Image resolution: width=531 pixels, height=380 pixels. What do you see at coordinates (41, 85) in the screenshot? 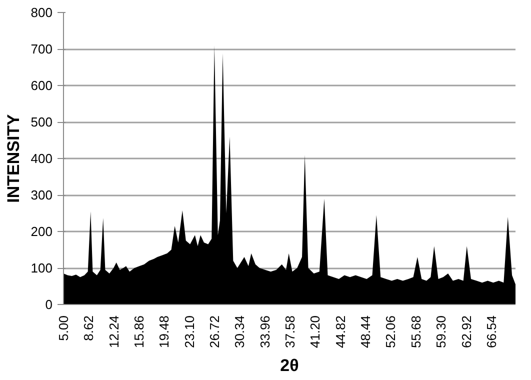
I see `y-tick-label: 600` at bounding box center [41, 85].